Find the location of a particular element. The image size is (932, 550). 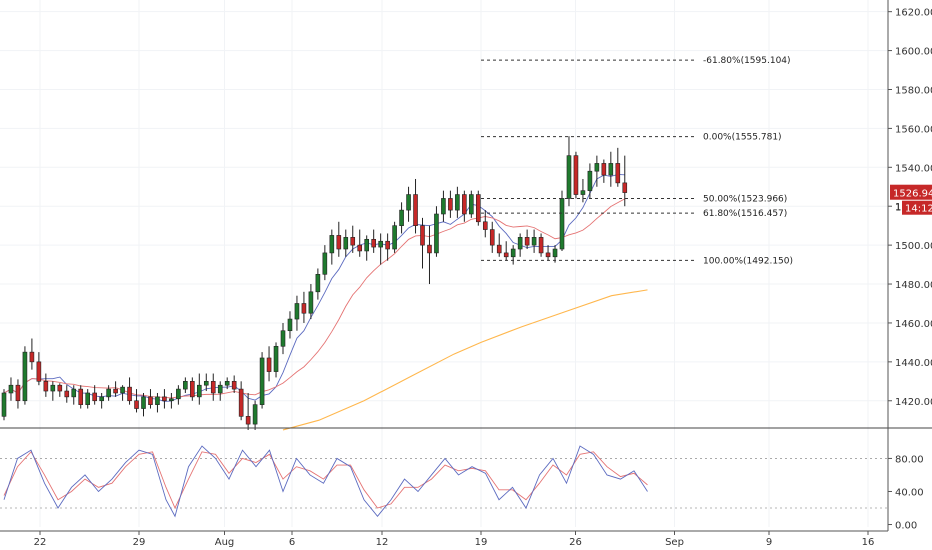

time-tick-label: Aug is located at coordinates (225, 542).